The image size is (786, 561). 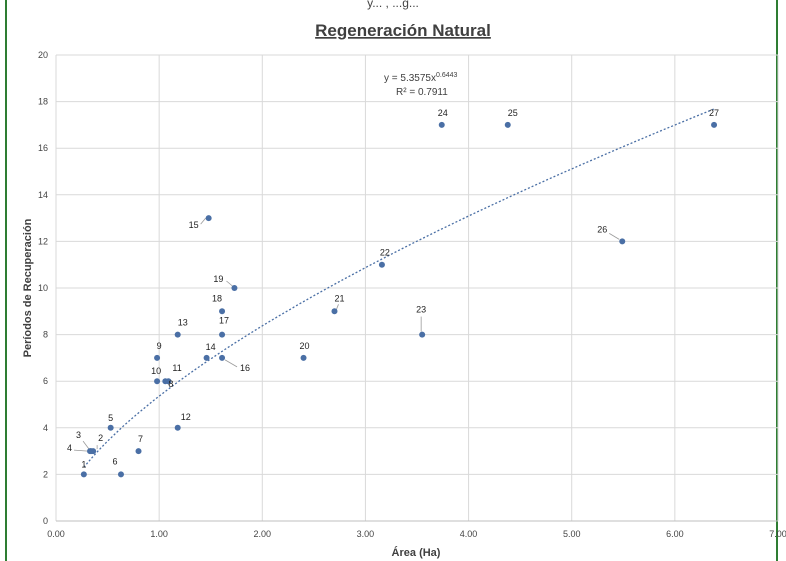 I want to click on y-tick-label: 18, so click(x=43, y=102).